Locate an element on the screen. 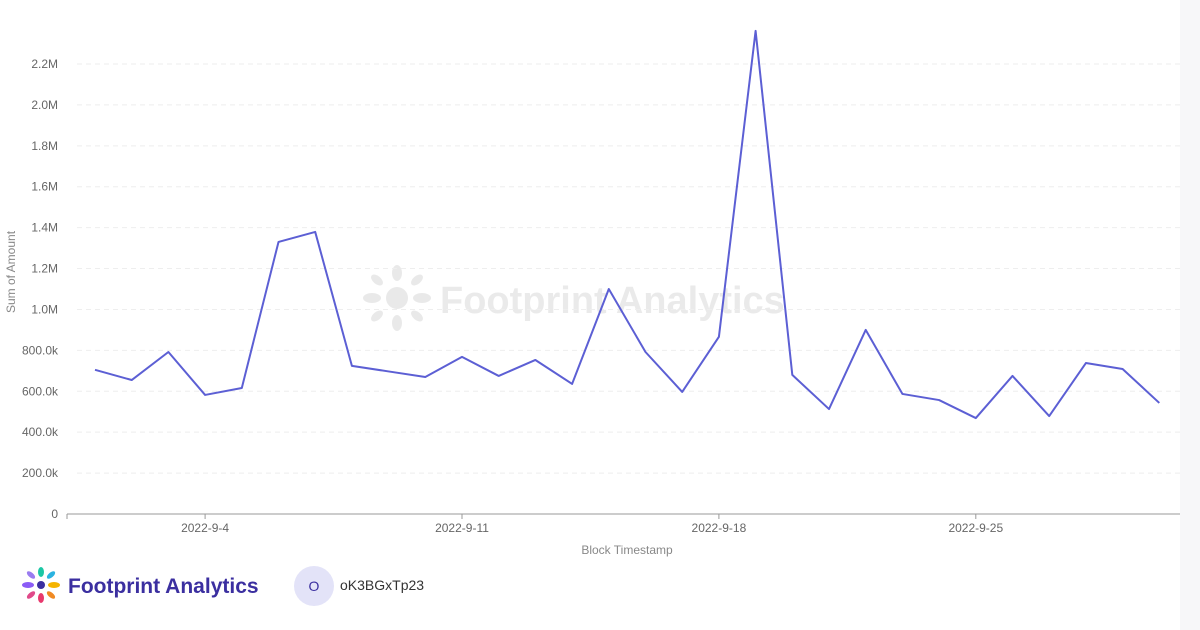 Image resolution: width=1200 pixels, height=630 pixels. y-tick-label: 1.2M is located at coordinates (44, 269).